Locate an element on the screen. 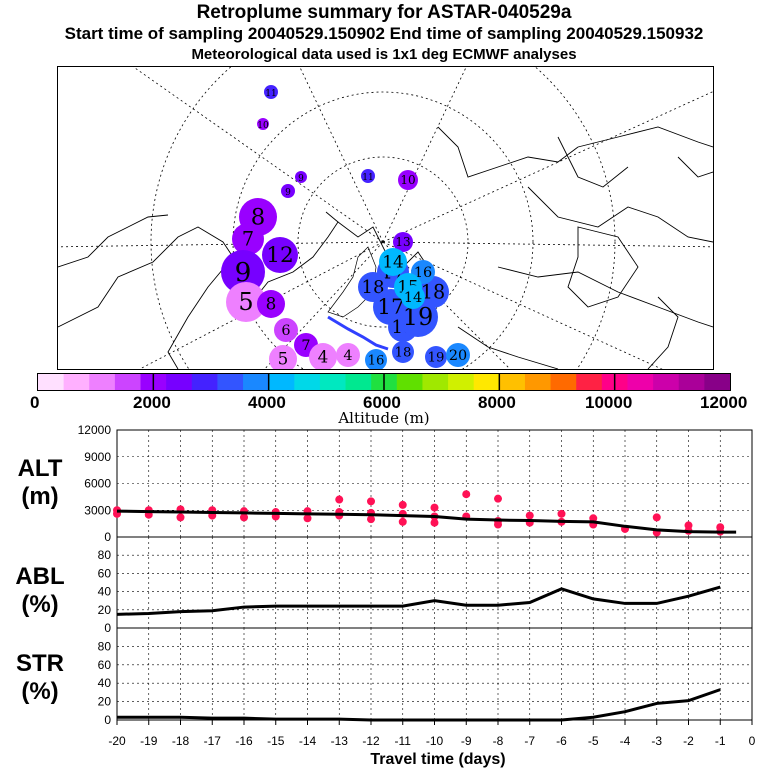 Image resolution: width=768 pixels, height=768 pixels. x-tick-label: -2 is located at coordinates (688, 741).